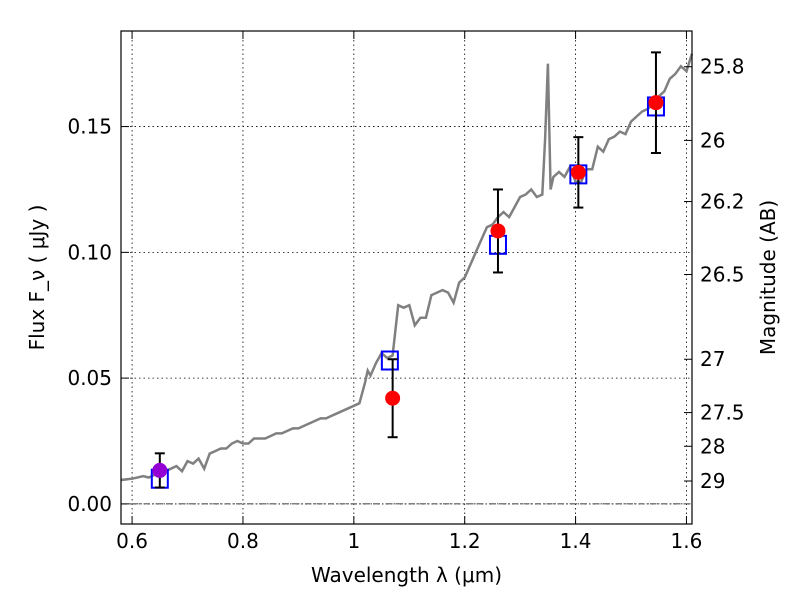 The width and height of the screenshot is (800, 600). I want to click on right-tick-label: 27.5, so click(722, 413).